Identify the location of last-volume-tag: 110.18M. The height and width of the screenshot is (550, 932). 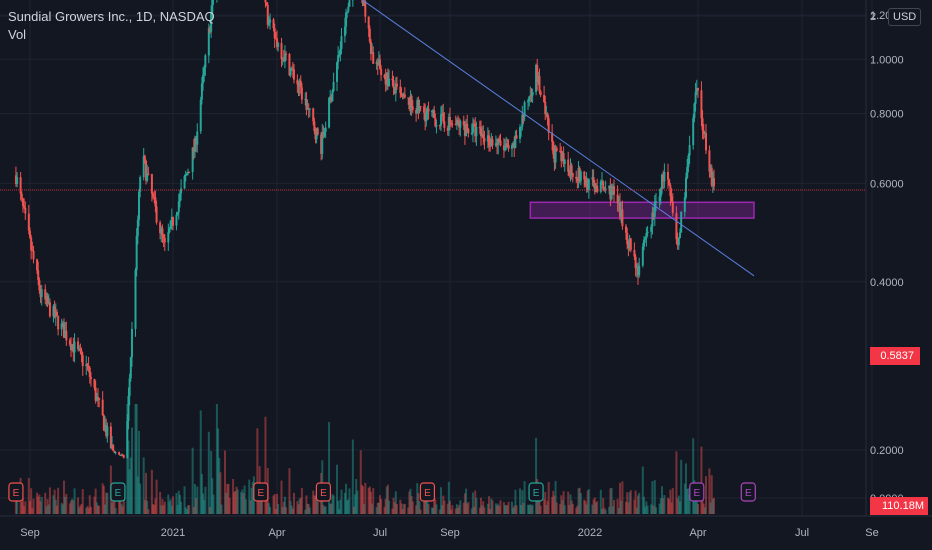
(899, 506).